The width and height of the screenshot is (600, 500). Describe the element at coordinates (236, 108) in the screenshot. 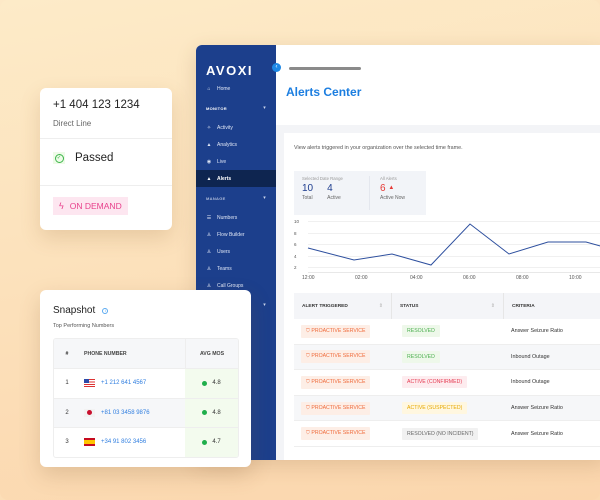

I see `section-monitor: MONITOR ▾` at that location.